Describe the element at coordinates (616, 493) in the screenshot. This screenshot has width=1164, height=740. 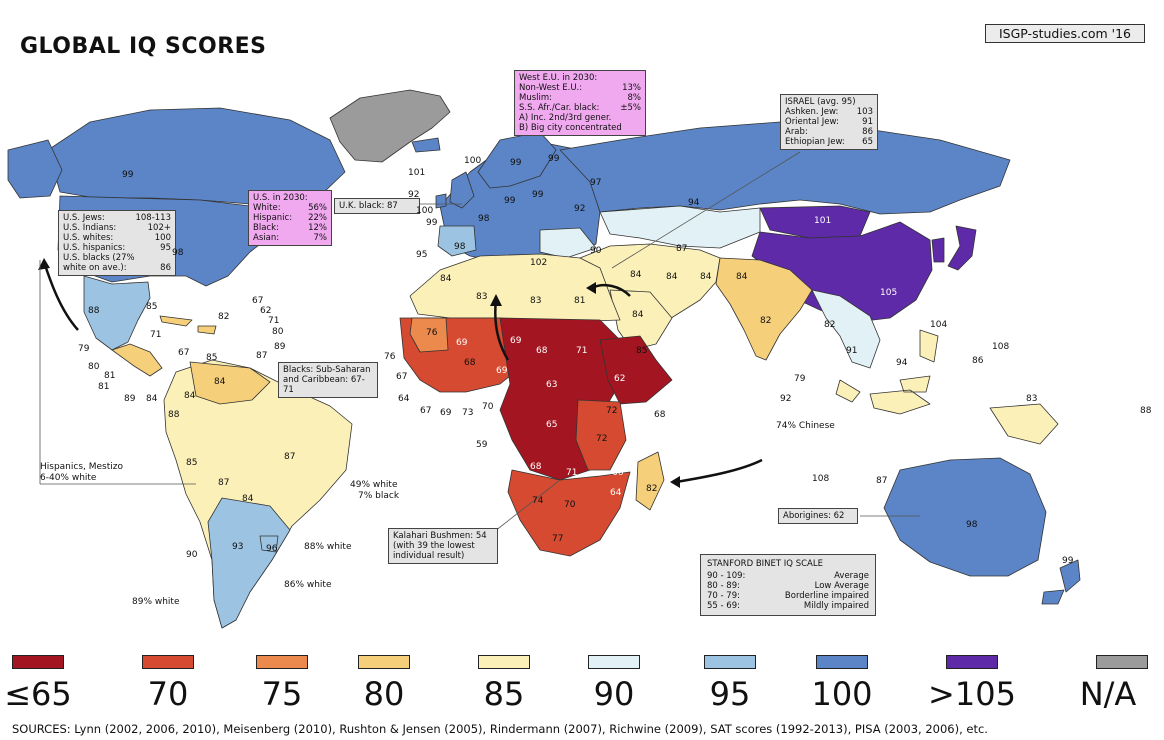
I see `iq-label-mwi: 64` at that location.